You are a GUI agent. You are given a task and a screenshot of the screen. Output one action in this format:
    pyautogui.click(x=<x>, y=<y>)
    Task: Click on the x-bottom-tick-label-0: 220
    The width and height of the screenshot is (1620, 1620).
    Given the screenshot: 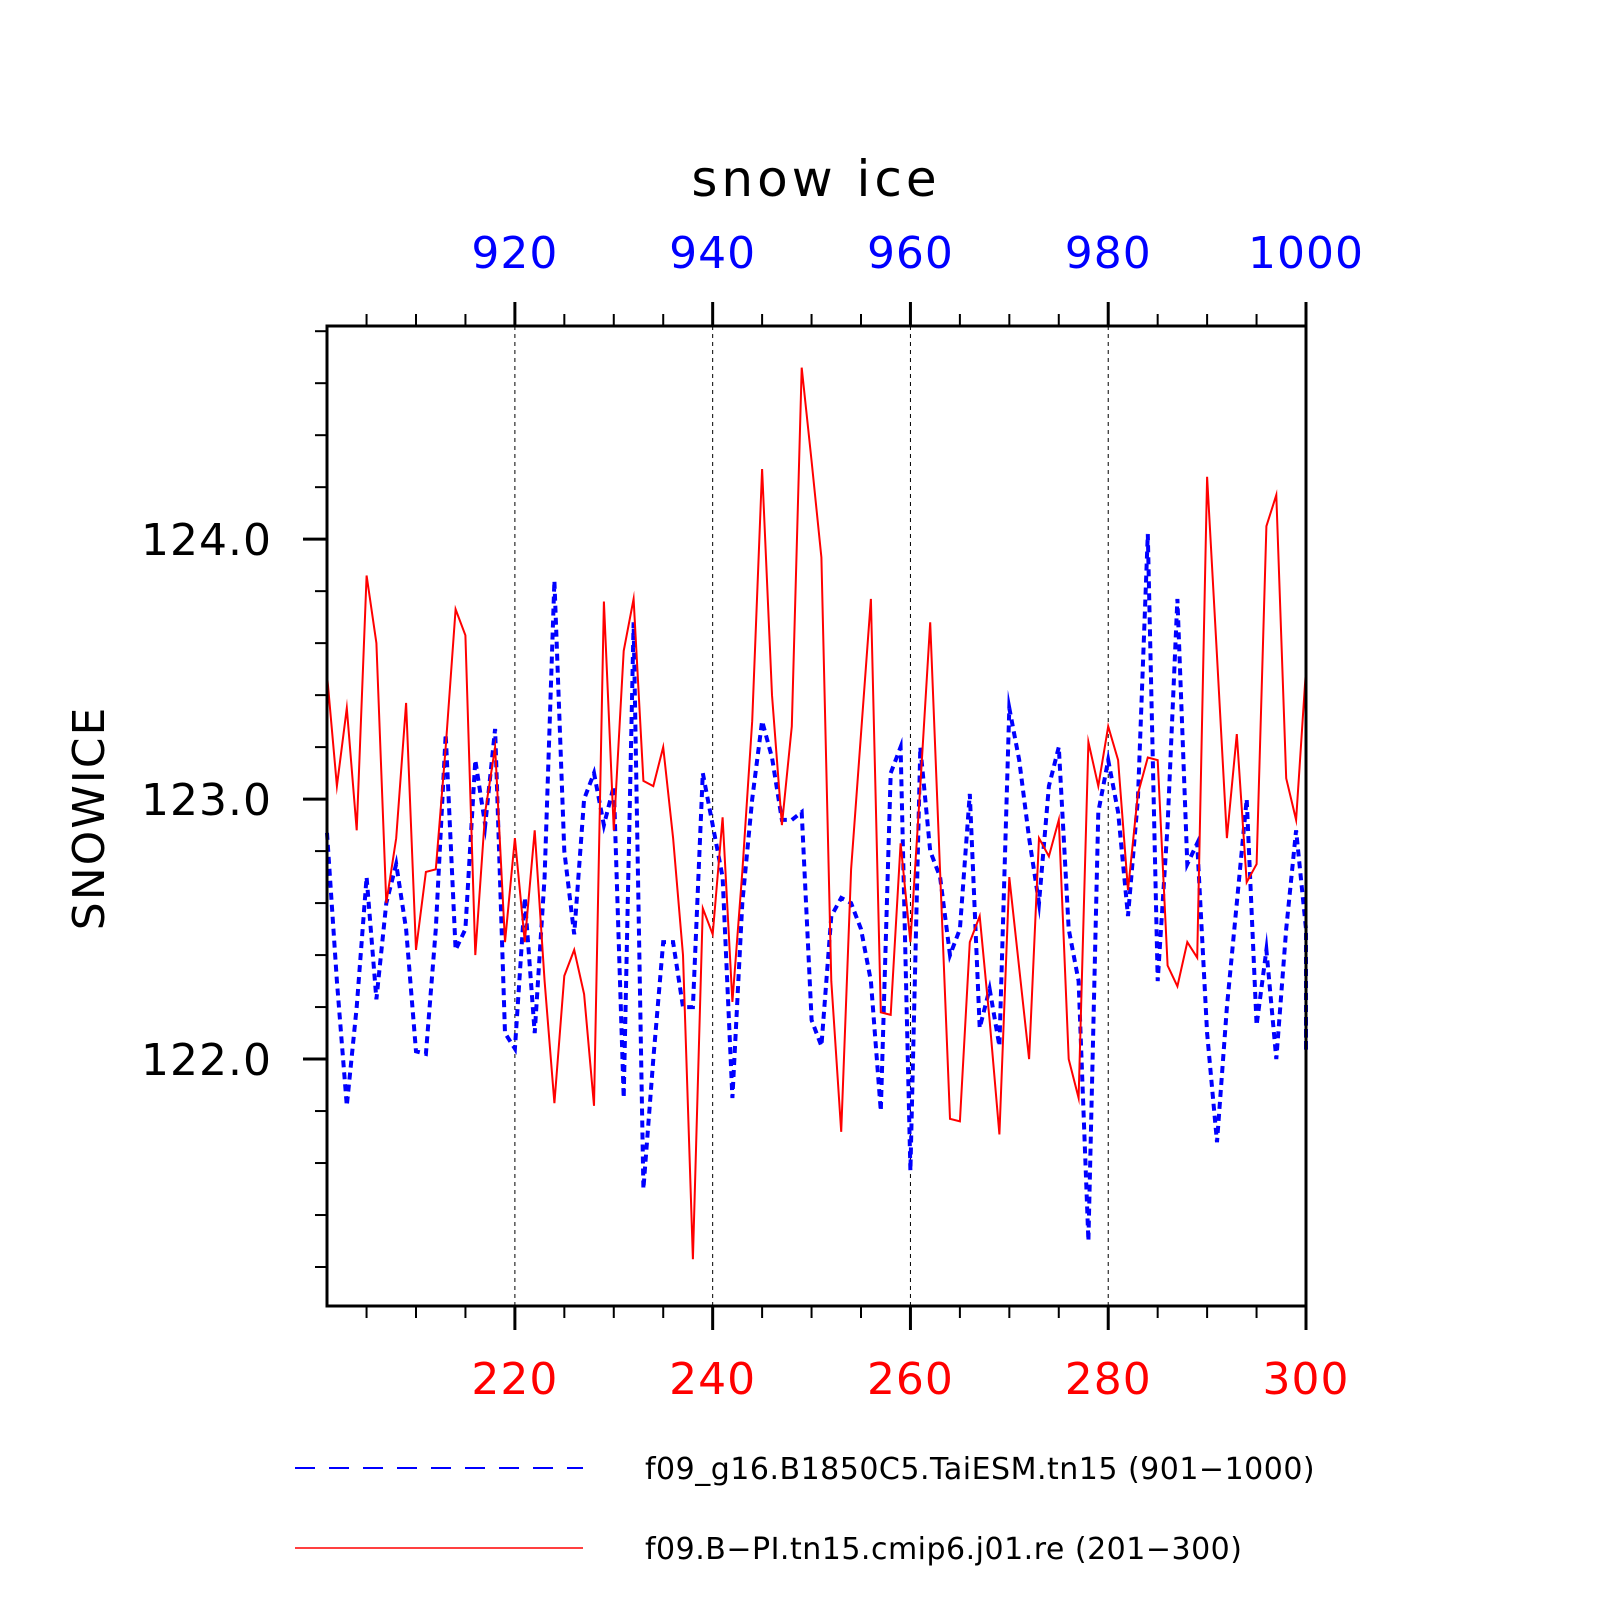 What is the action you would take?
    pyautogui.click(x=514, y=1379)
    